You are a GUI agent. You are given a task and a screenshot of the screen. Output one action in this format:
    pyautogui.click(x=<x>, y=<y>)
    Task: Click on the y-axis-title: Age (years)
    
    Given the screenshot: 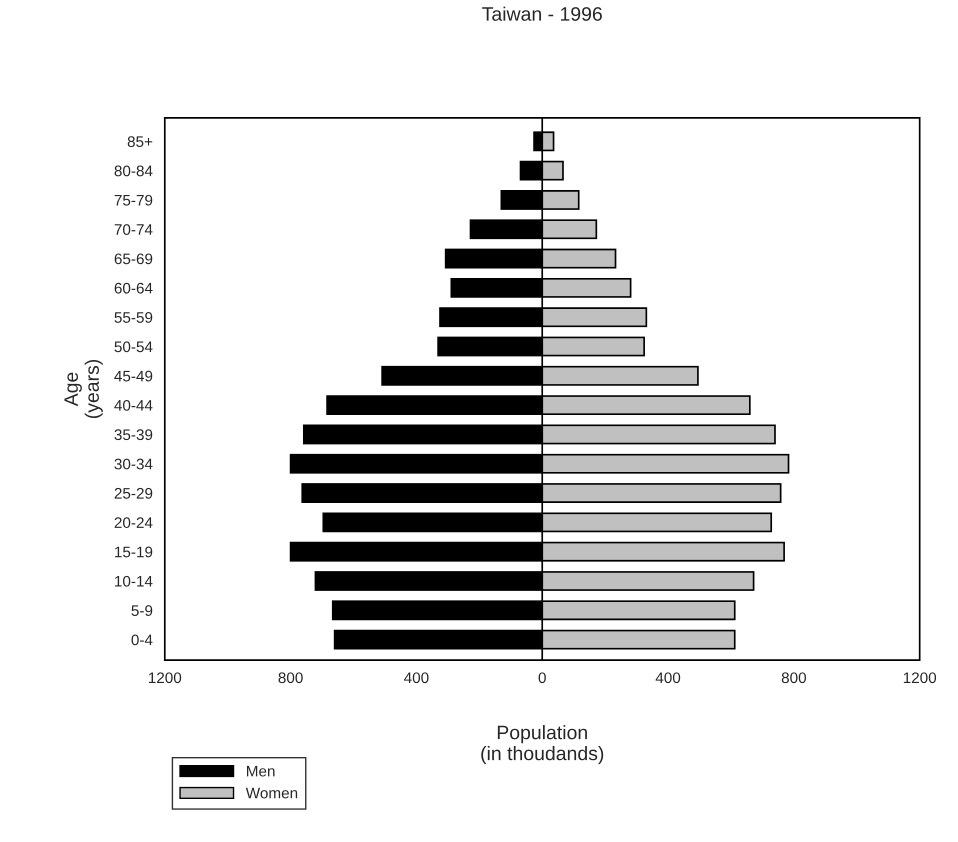 What is the action you would take?
    pyautogui.click(x=83, y=389)
    